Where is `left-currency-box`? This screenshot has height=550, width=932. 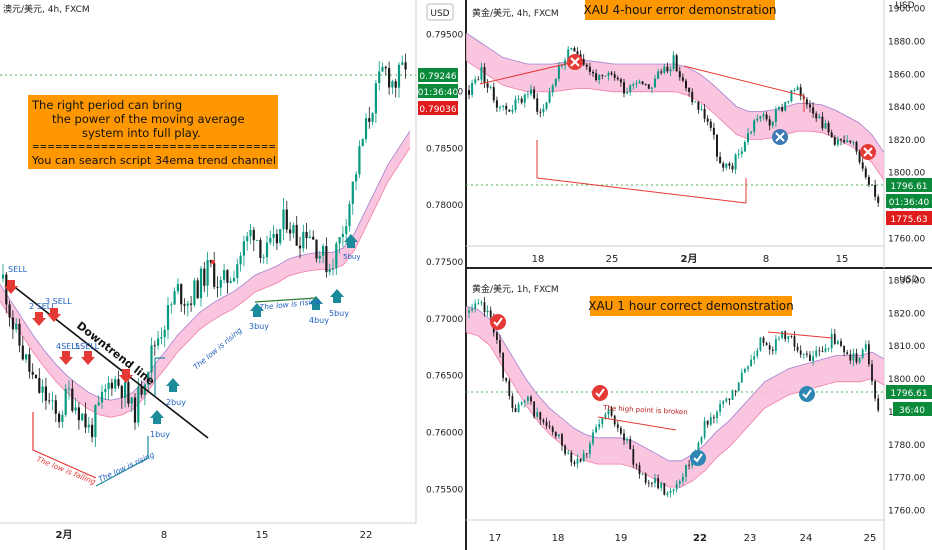 left-currency-box is located at coordinates (440, 12).